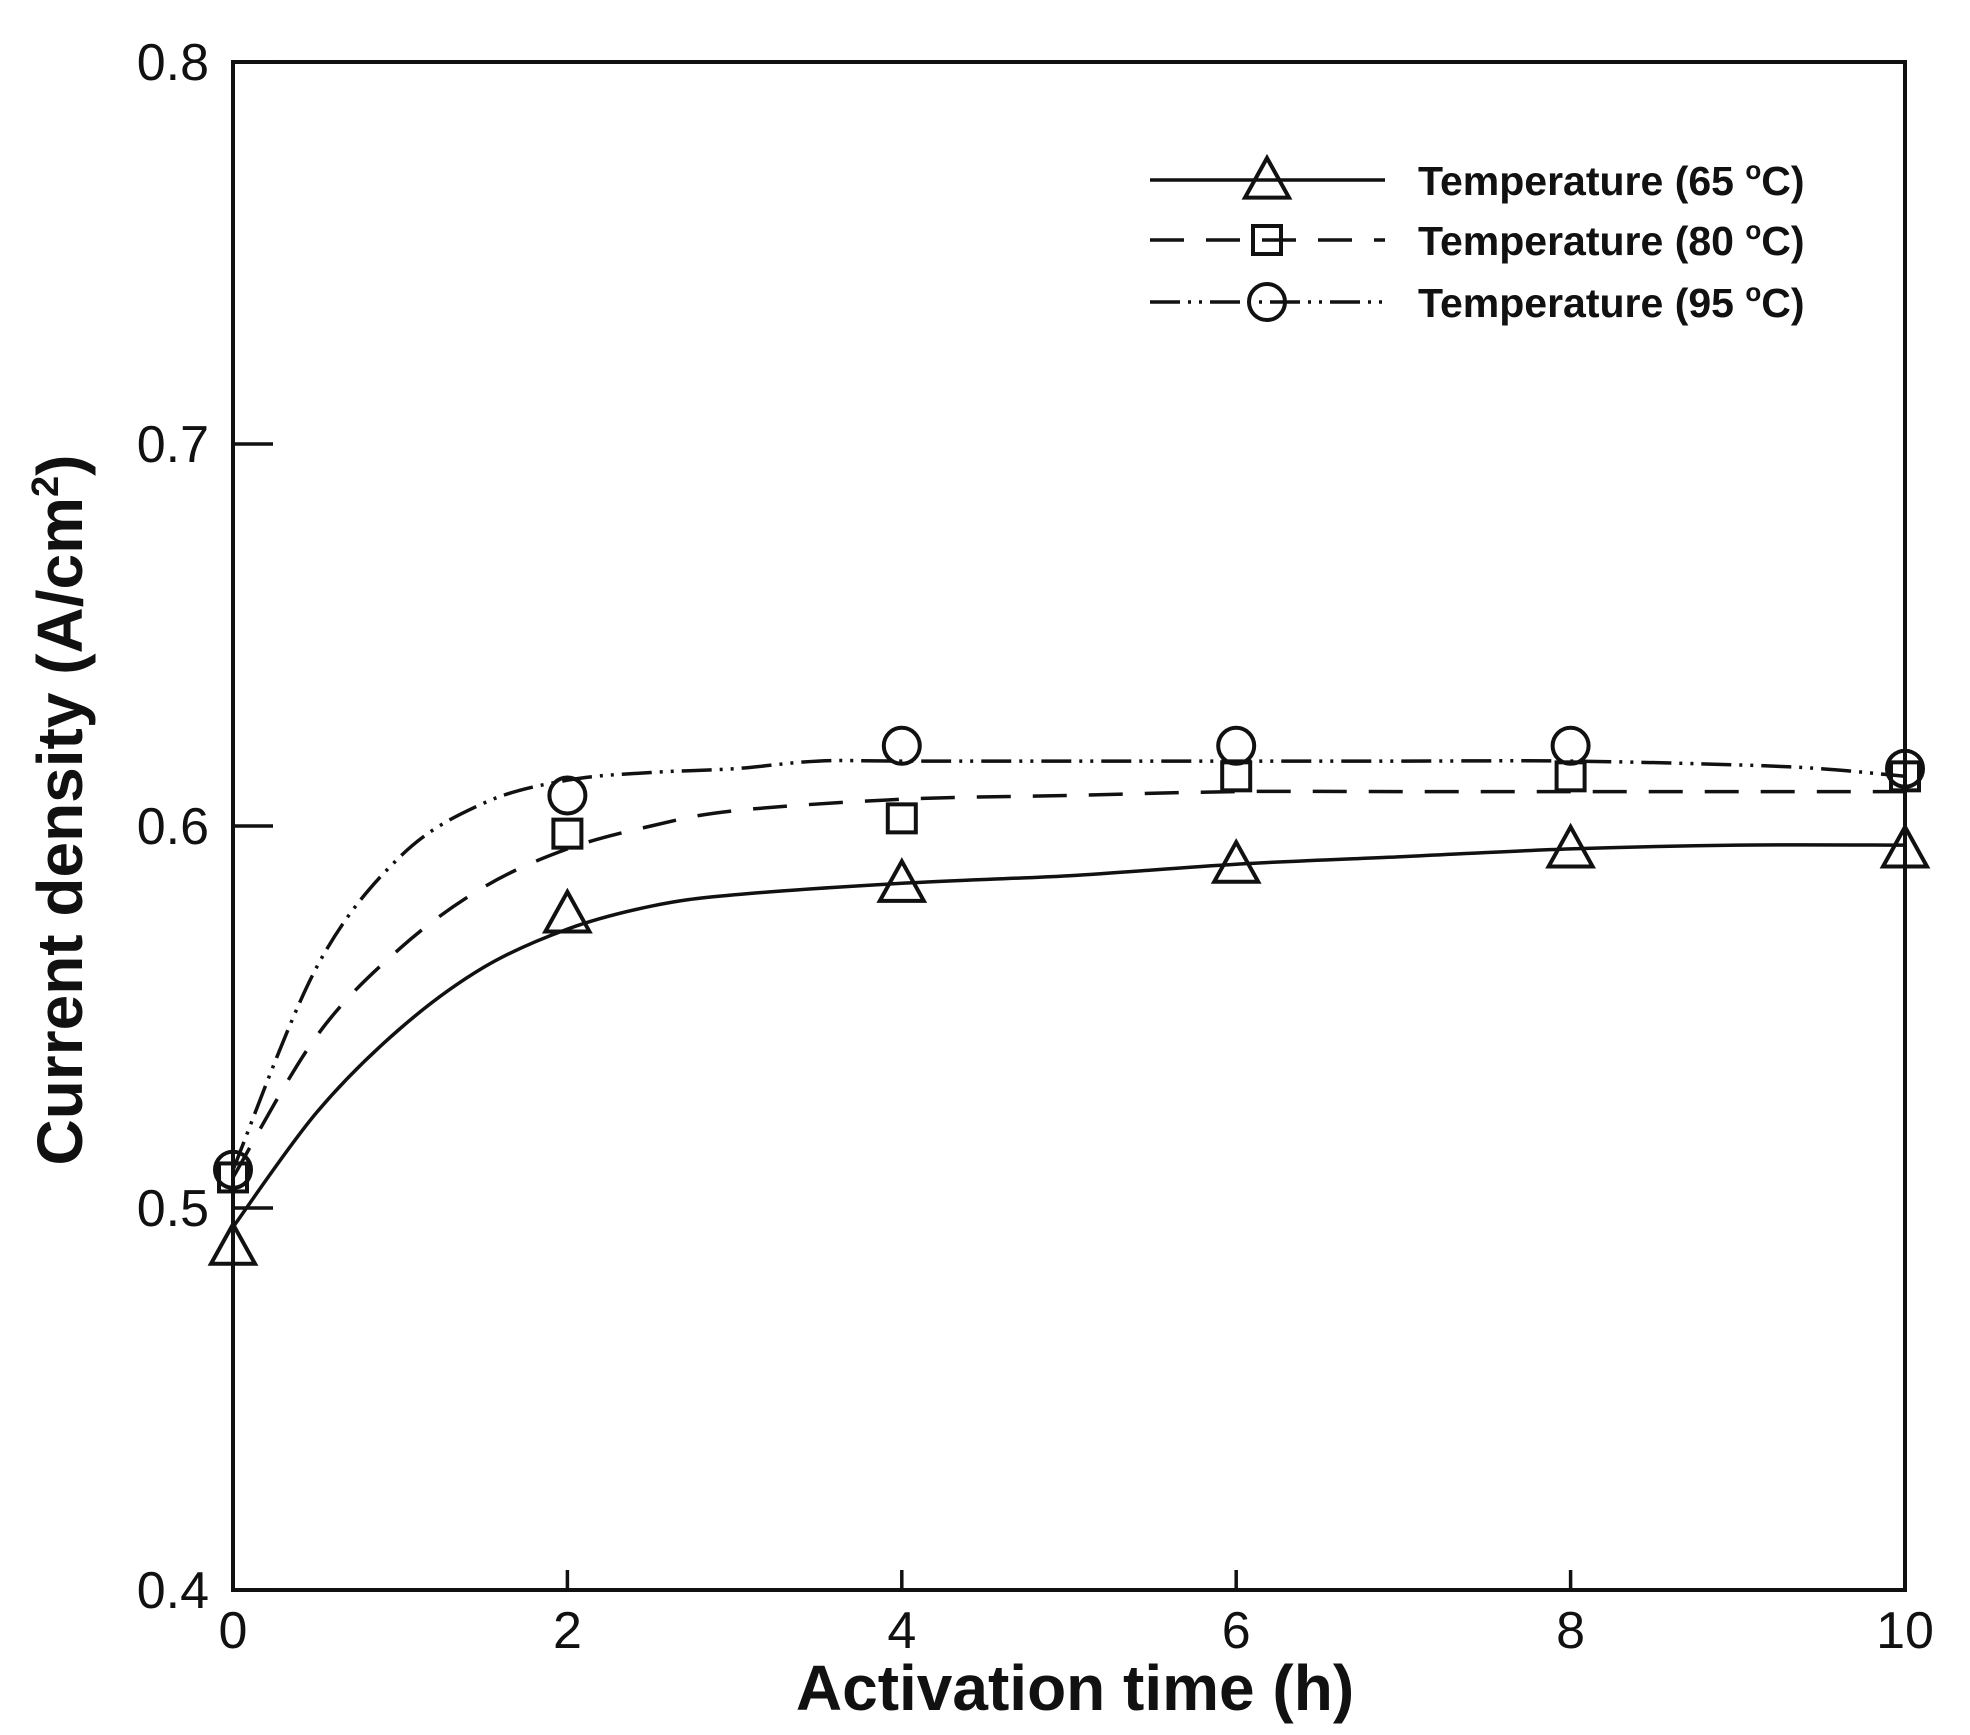 This screenshot has height=1735, width=1970. What do you see at coordinates (173, 63) in the screenshot?
I see `y-tick-label: 0.8` at bounding box center [173, 63].